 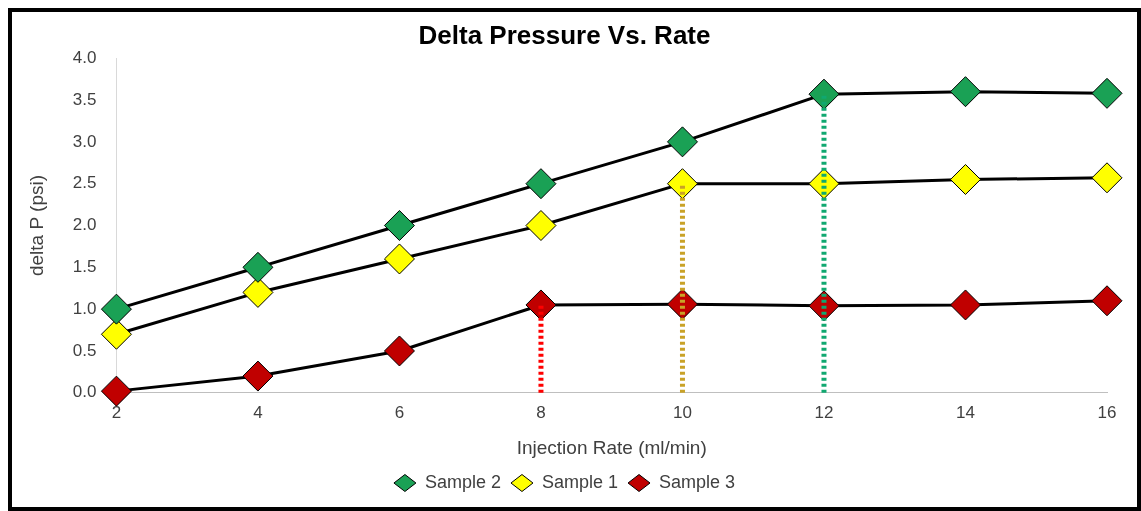 I want to click on y-tick-label: 2.0, so click(x=84, y=225).